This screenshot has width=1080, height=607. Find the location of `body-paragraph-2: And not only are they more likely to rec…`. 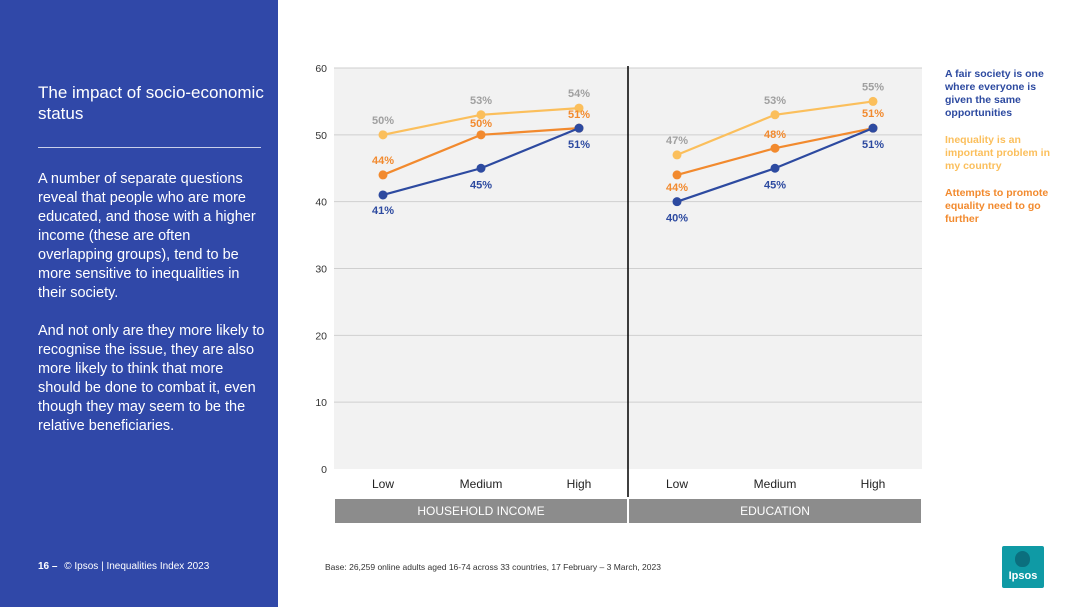

body-paragraph-2: And not only are they more likely to rec… is located at coordinates (151, 378).